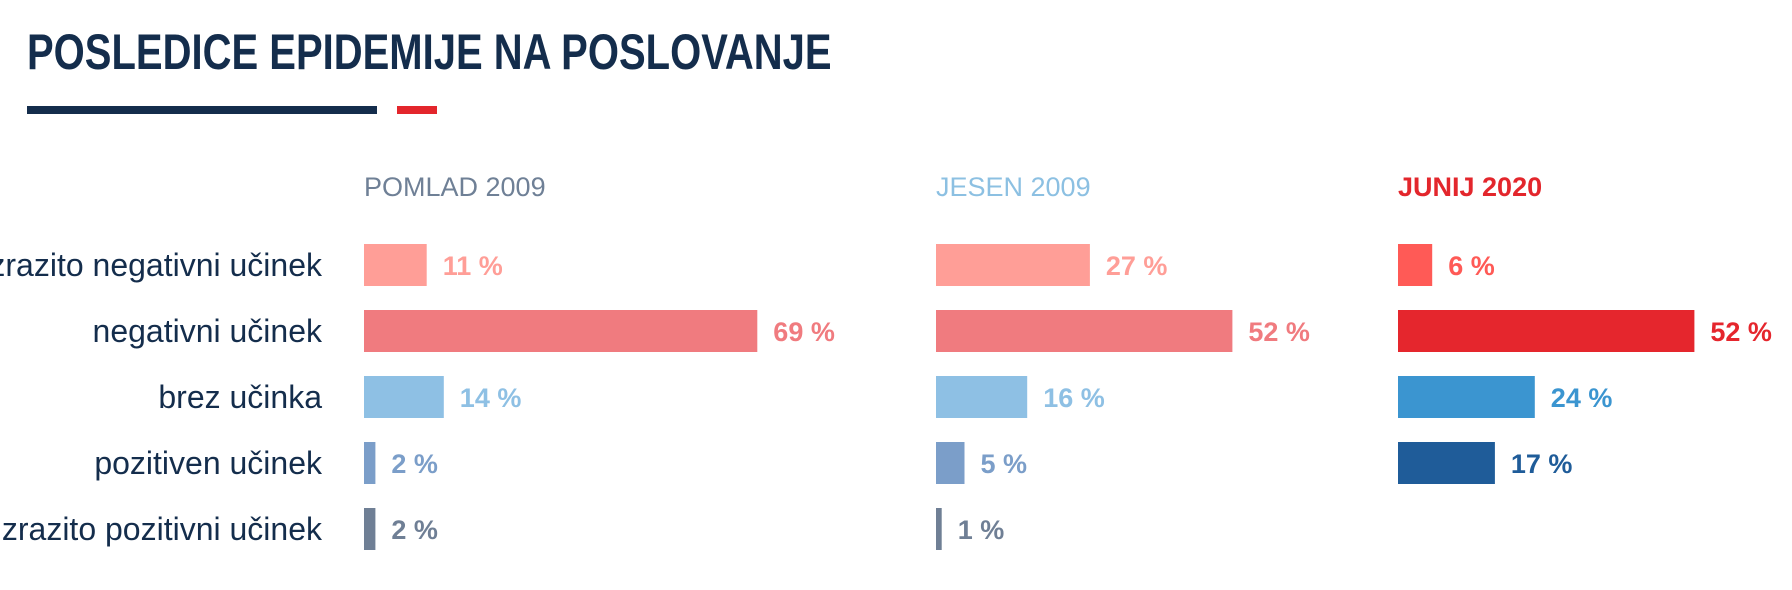 This screenshot has width=1792, height=590. I want to click on bar-jesen-2009-izrazito-pozitivni-ucinek, so click(939, 529).